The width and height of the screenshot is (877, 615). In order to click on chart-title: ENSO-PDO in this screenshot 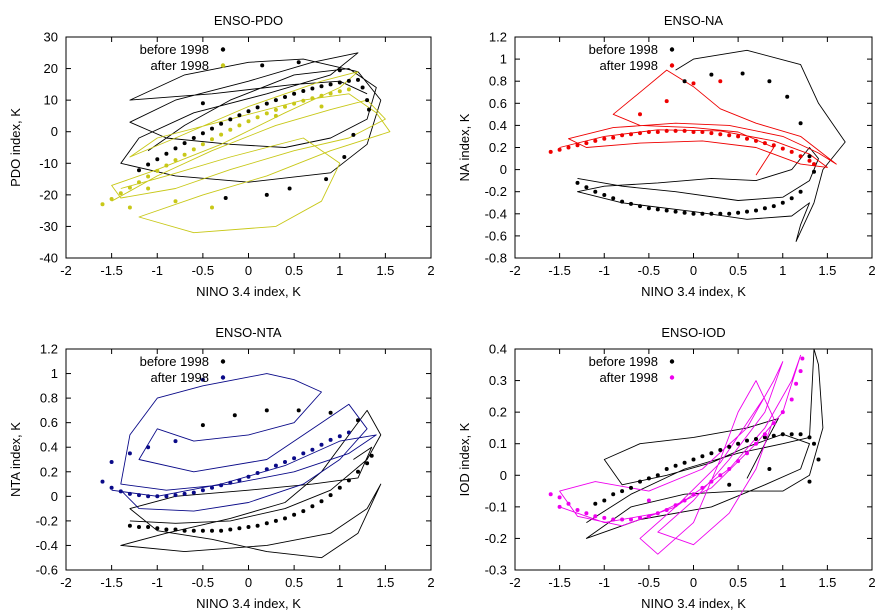, I will do `click(248, 20)`.